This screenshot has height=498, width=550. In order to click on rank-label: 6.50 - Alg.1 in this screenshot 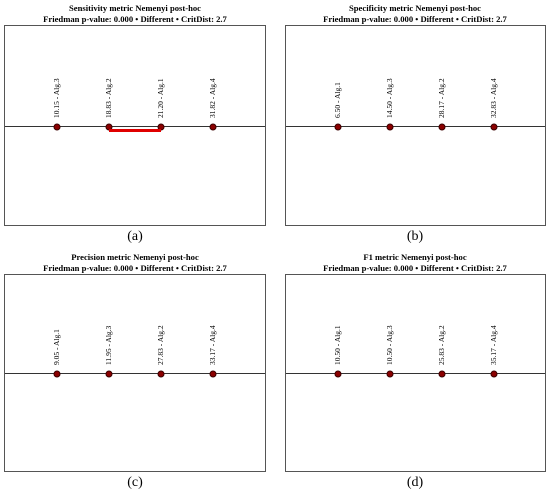, I will do `click(337, 100)`.